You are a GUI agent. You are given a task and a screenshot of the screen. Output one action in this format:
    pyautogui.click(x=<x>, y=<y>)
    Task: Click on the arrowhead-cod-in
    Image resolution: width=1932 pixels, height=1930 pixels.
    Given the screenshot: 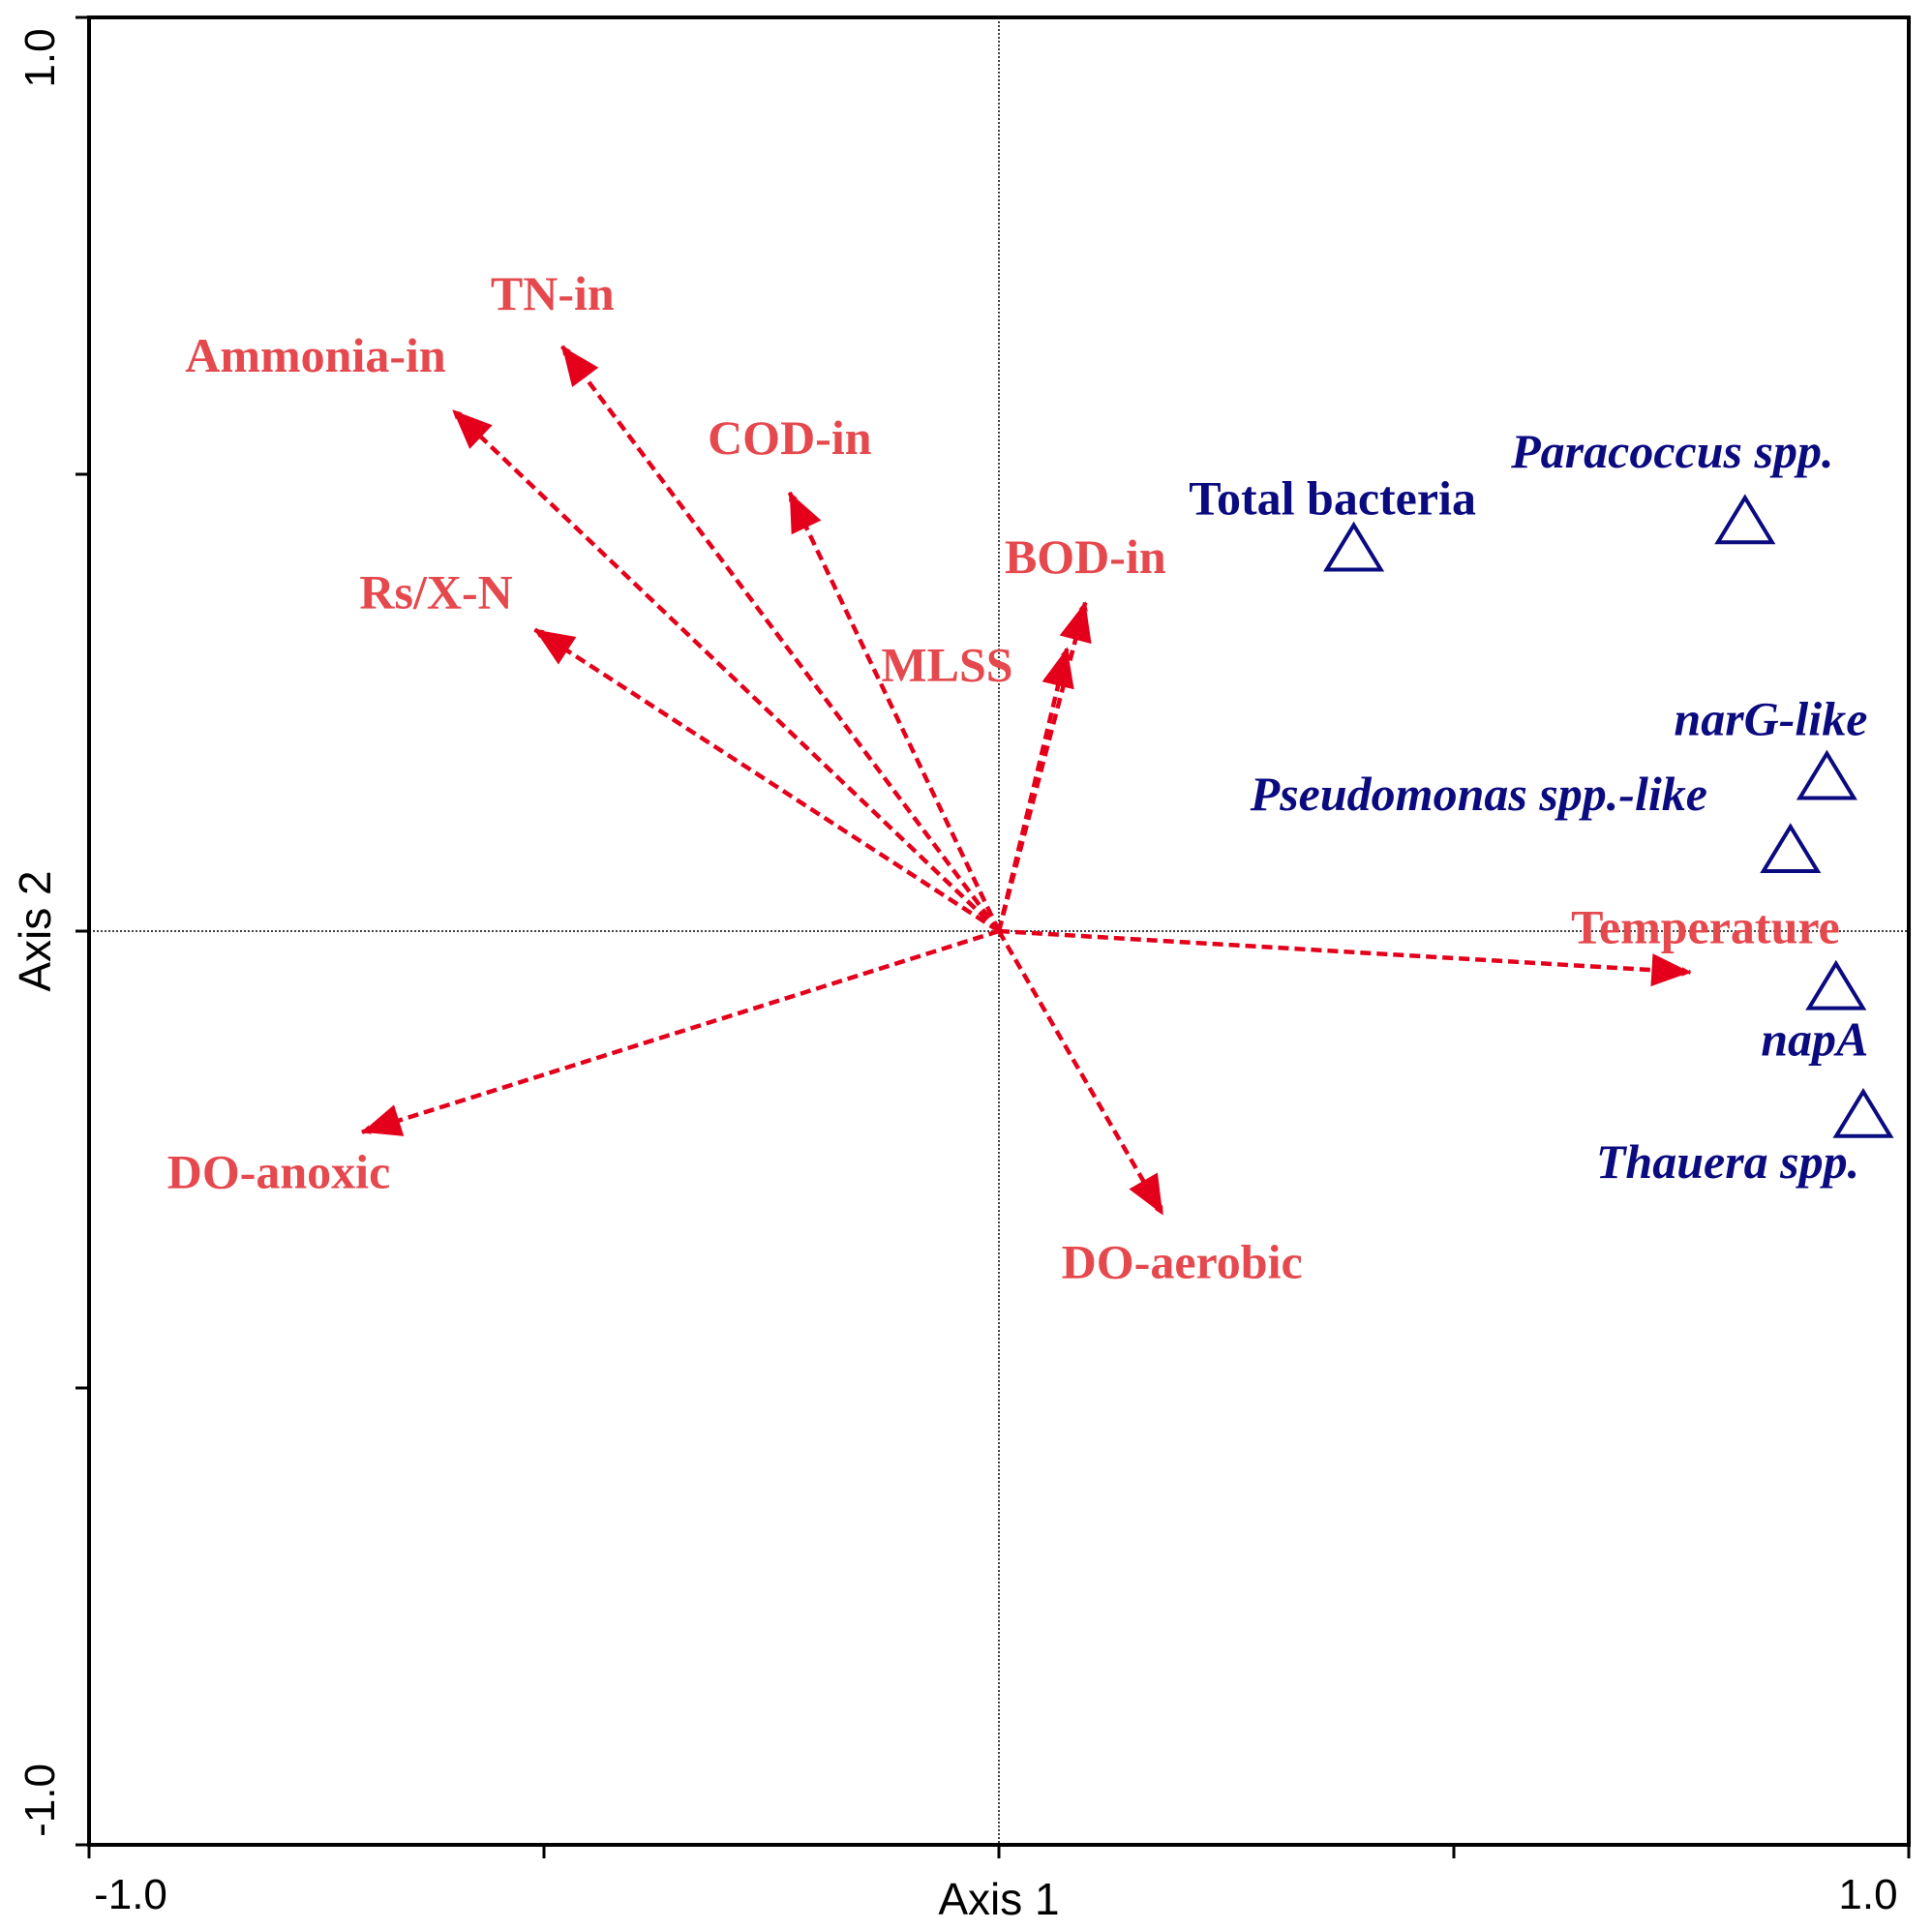 What is the action you would take?
    pyautogui.click(x=805, y=513)
    